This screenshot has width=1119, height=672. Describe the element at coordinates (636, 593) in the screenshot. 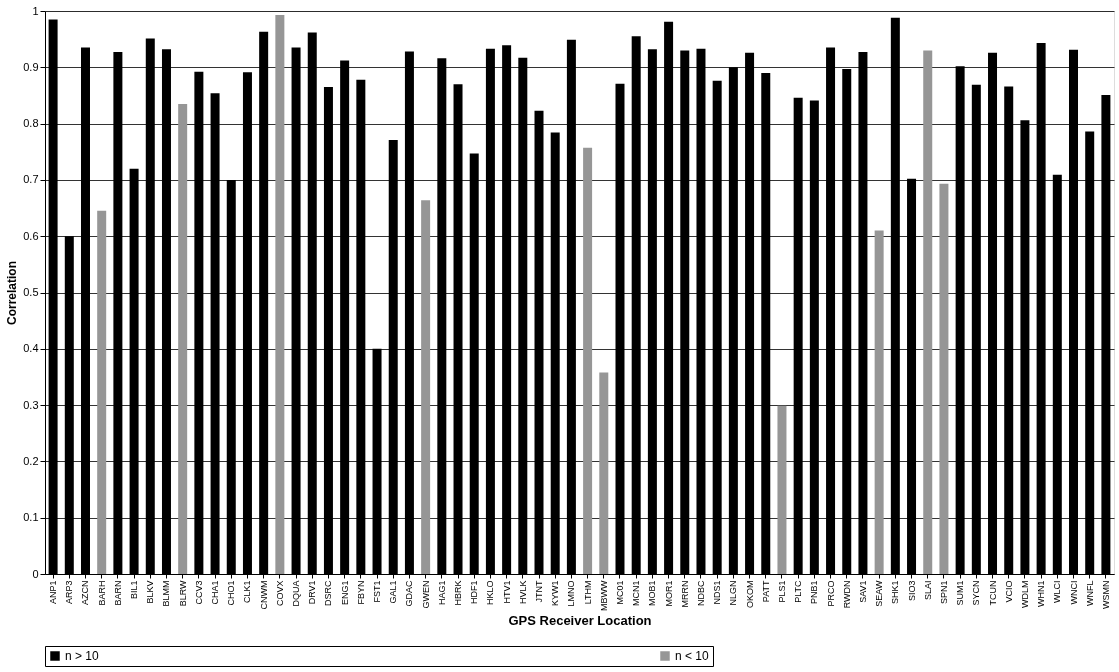

I see `x-tick-label: MCN1` at that location.